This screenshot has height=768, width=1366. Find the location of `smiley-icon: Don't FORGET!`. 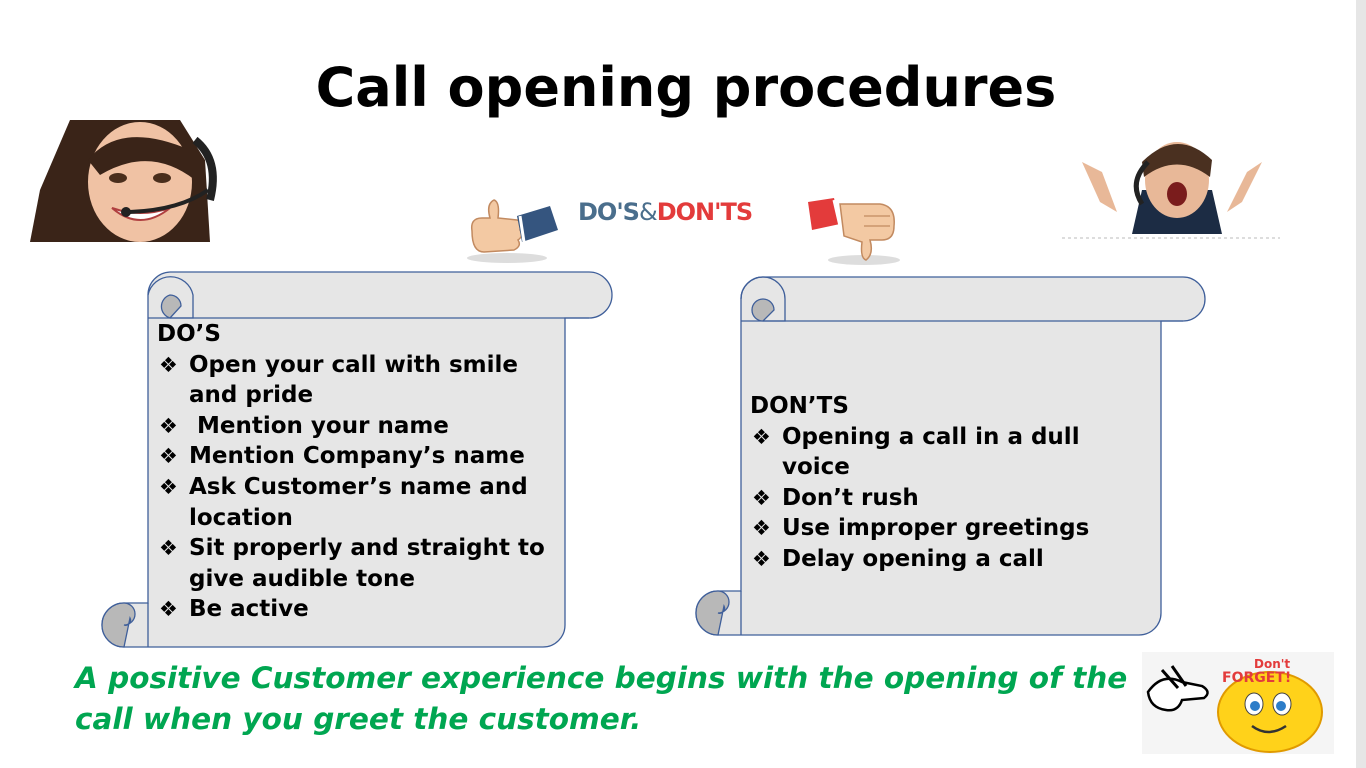

smiley-icon: Don't FORGET! is located at coordinates (1234, 705).